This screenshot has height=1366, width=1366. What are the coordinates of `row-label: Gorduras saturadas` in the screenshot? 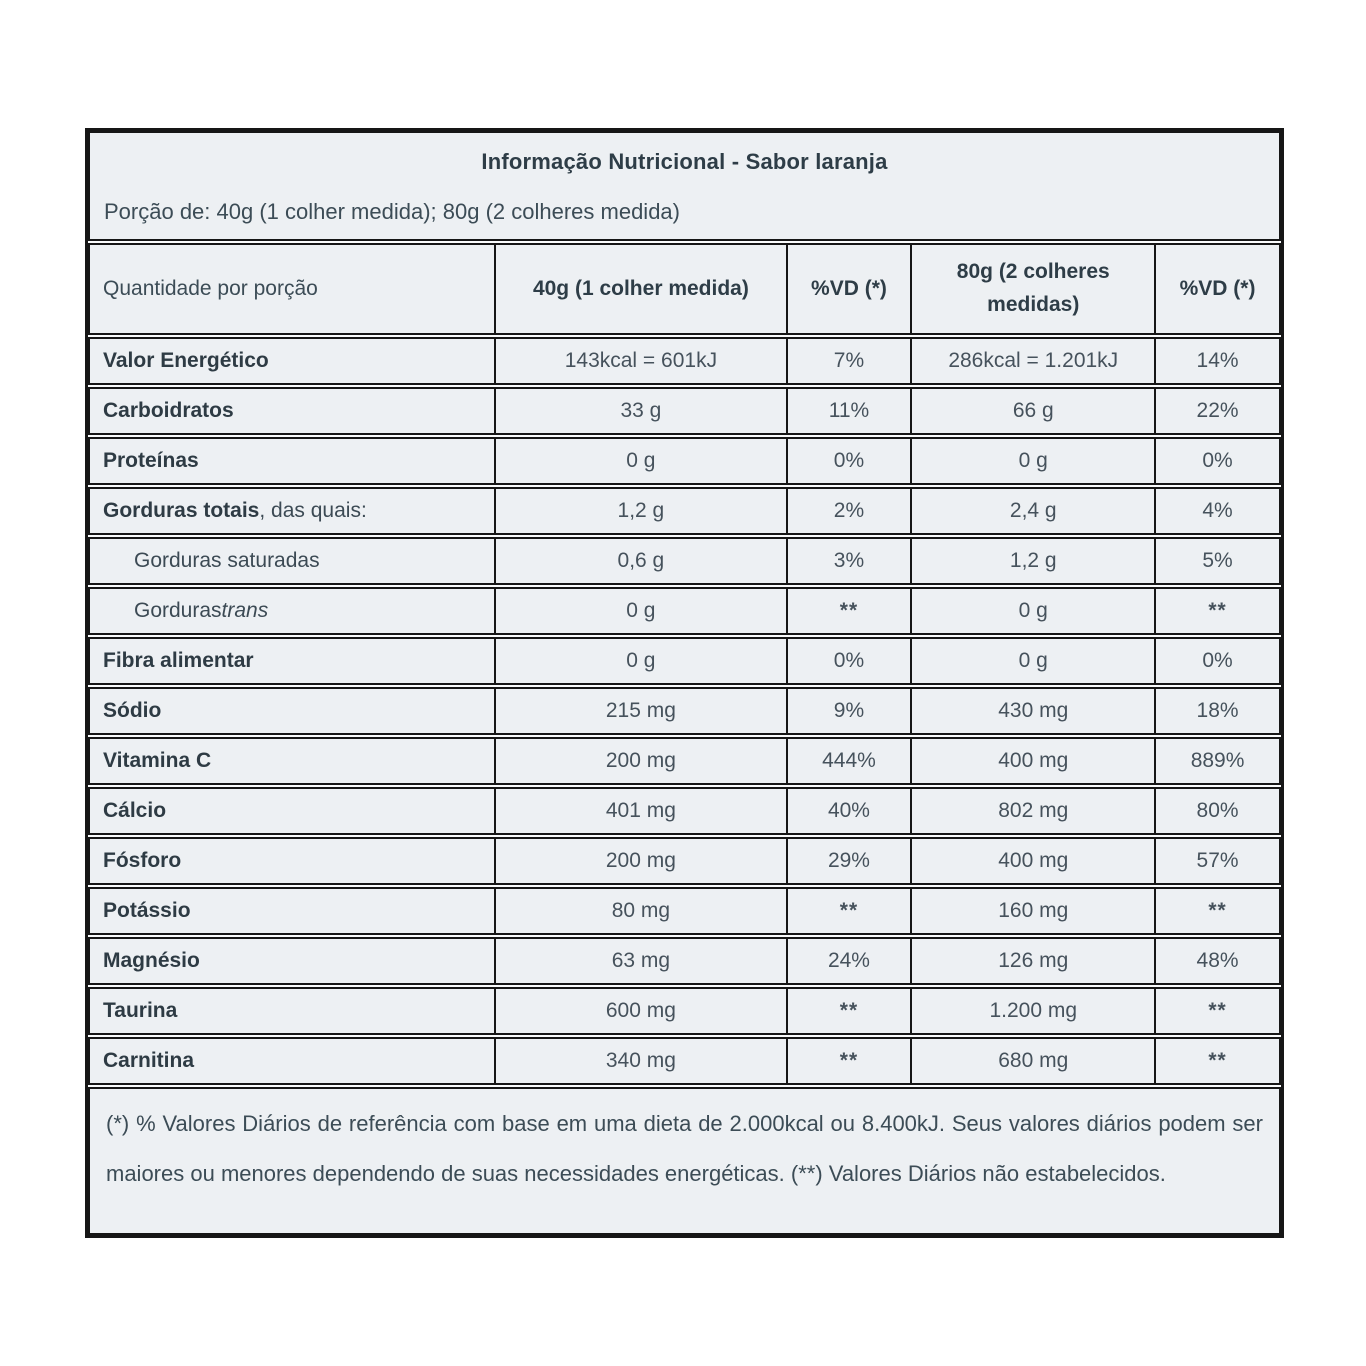 It's located at (292, 561).